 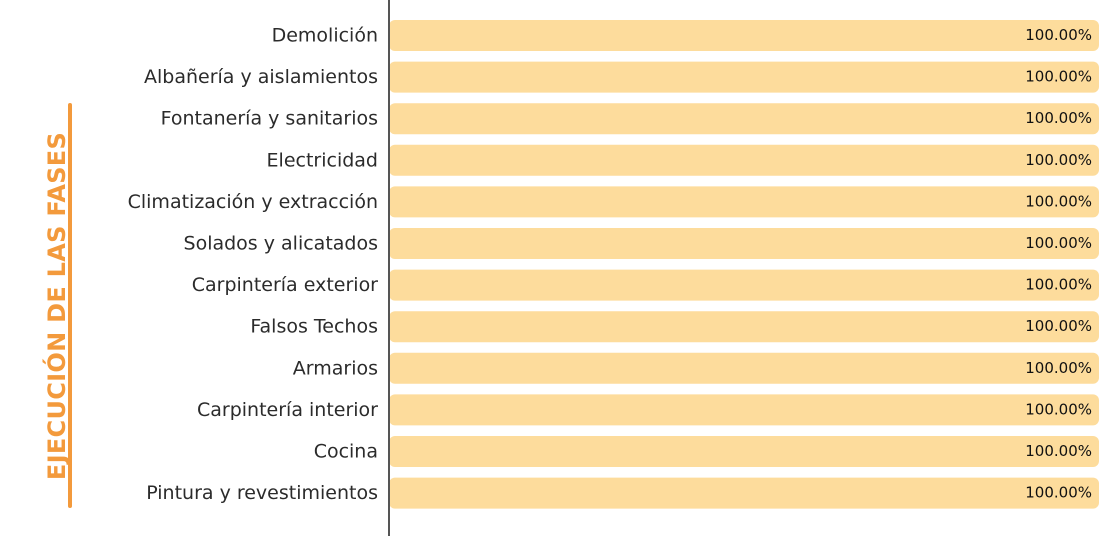 What do you see at coordinates (262, 493) in the screenshot?
I see `category-label: Pintura y revestimientos` at bounding box center [262, 493].